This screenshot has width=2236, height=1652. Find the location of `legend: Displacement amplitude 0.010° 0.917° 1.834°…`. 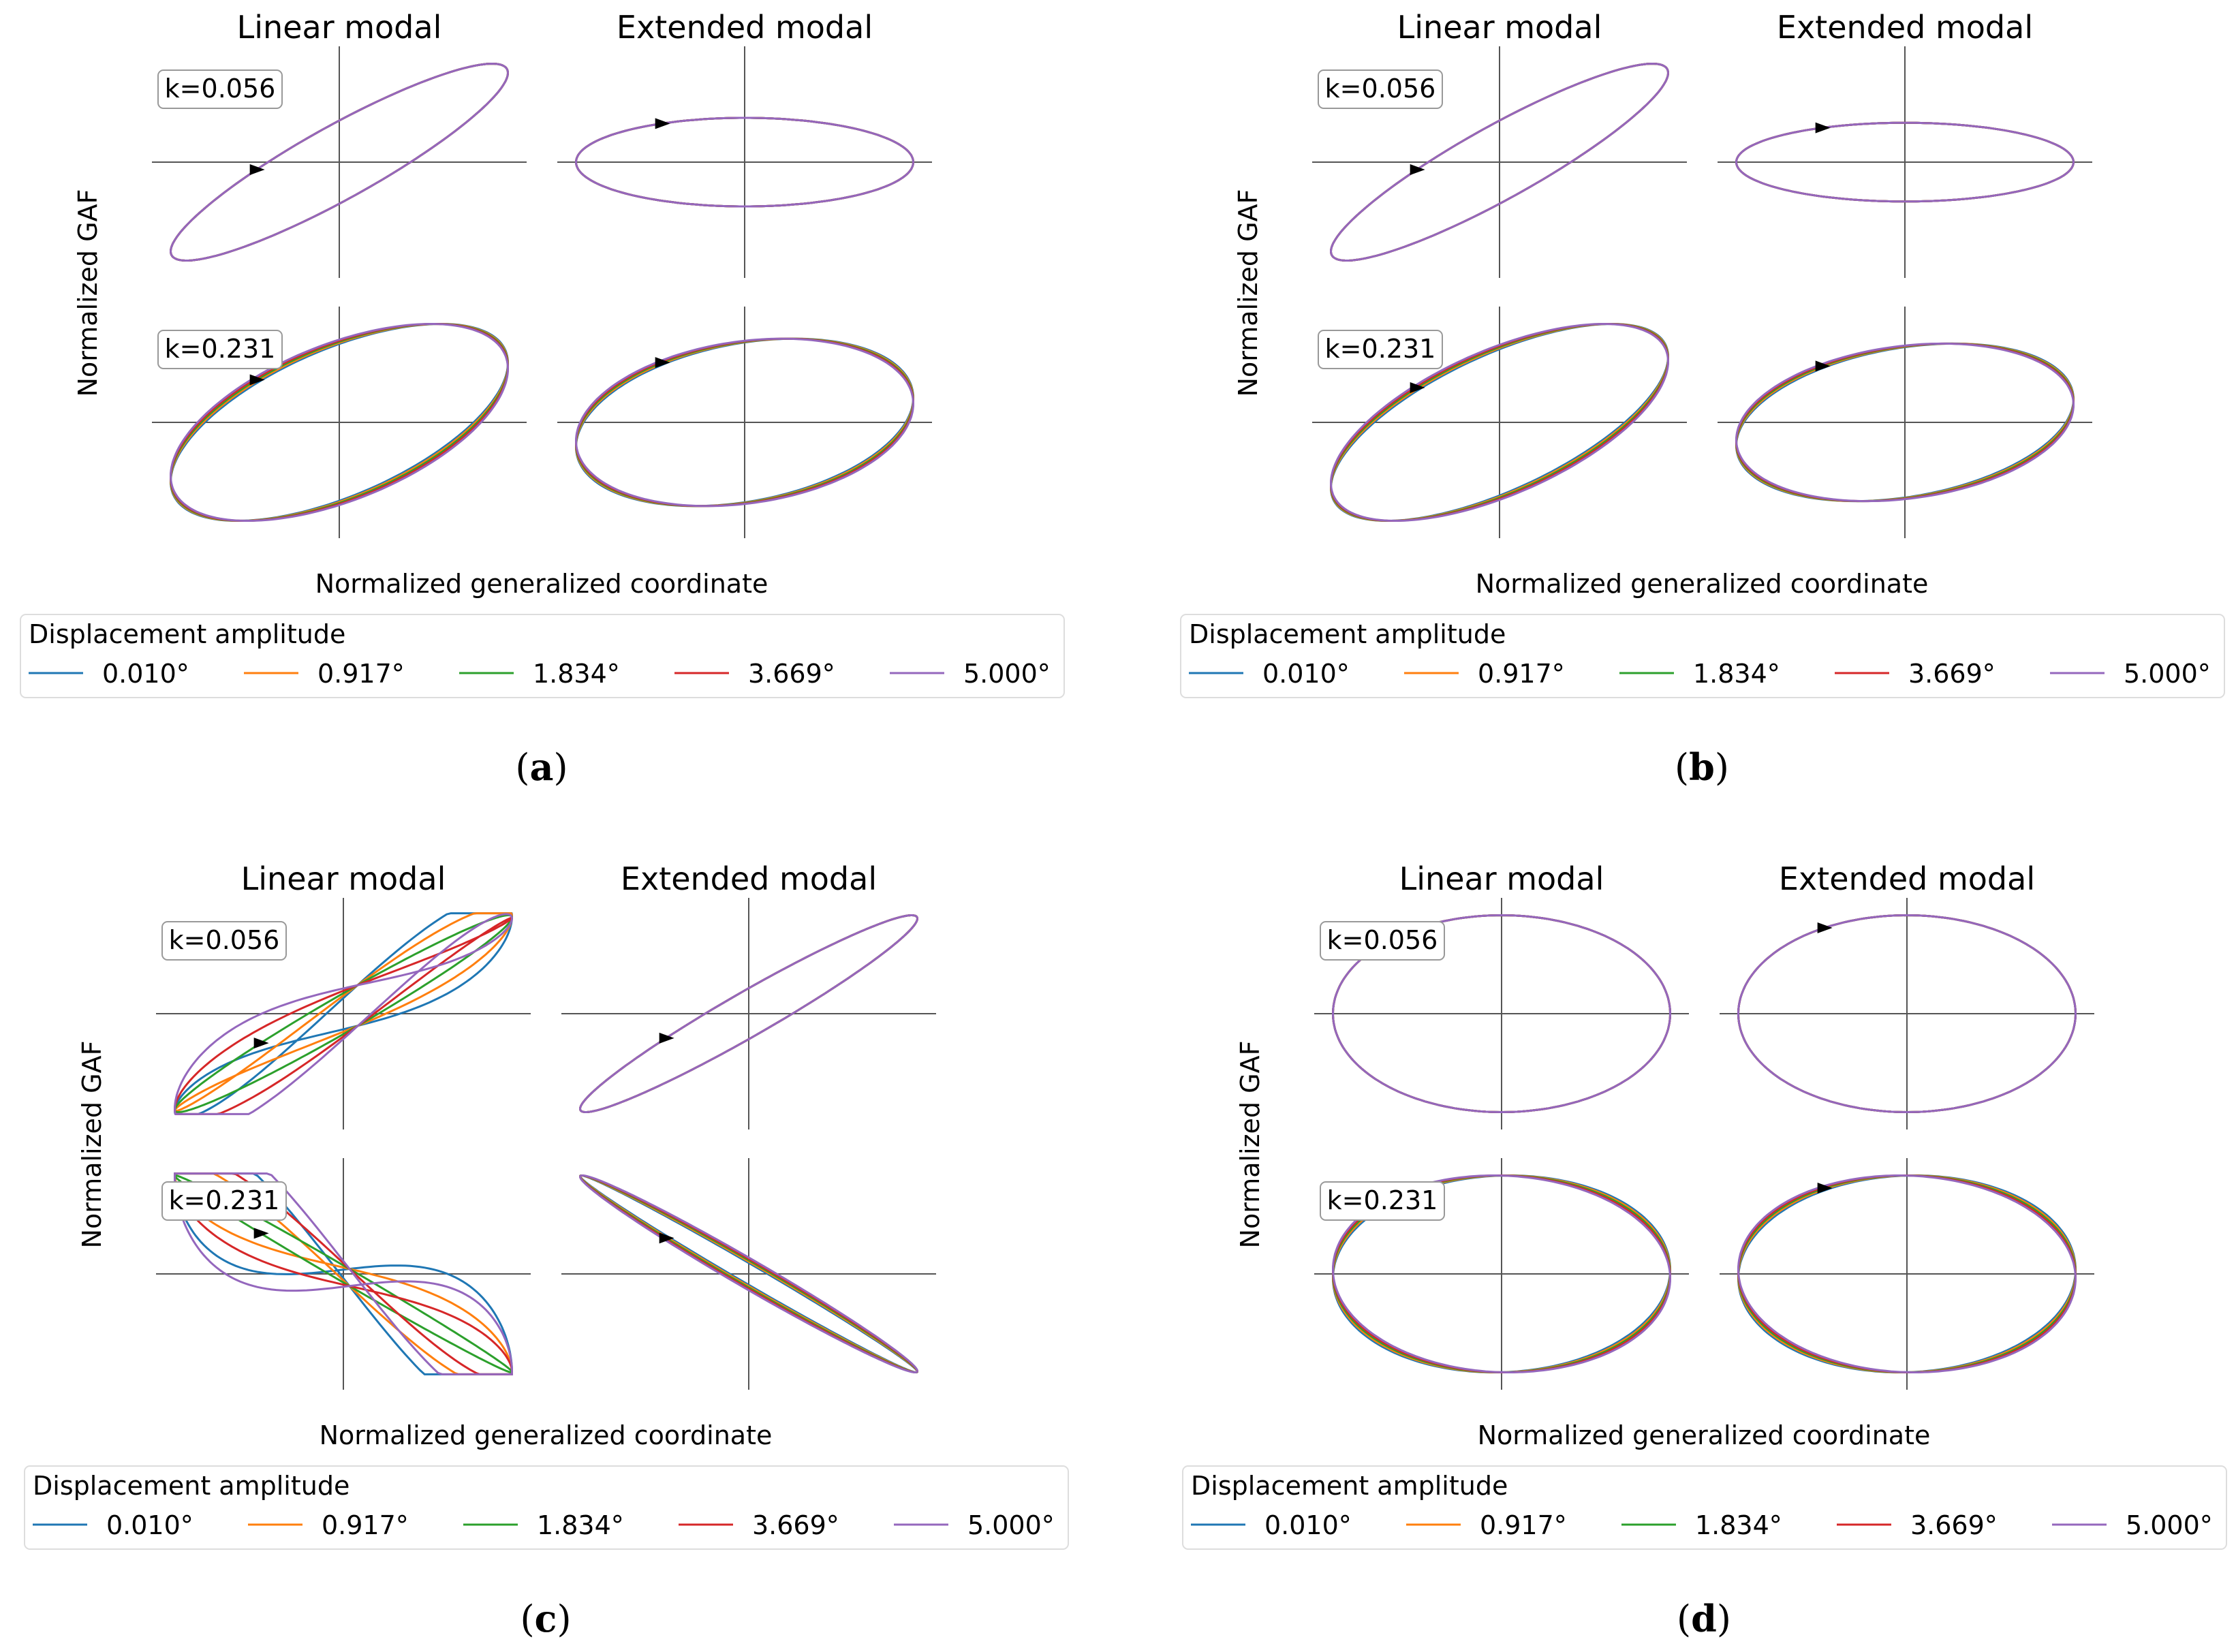

legend: Displacement amplitude 0.010° 0.917° 1.834°… is located at coordinates (542, 656).